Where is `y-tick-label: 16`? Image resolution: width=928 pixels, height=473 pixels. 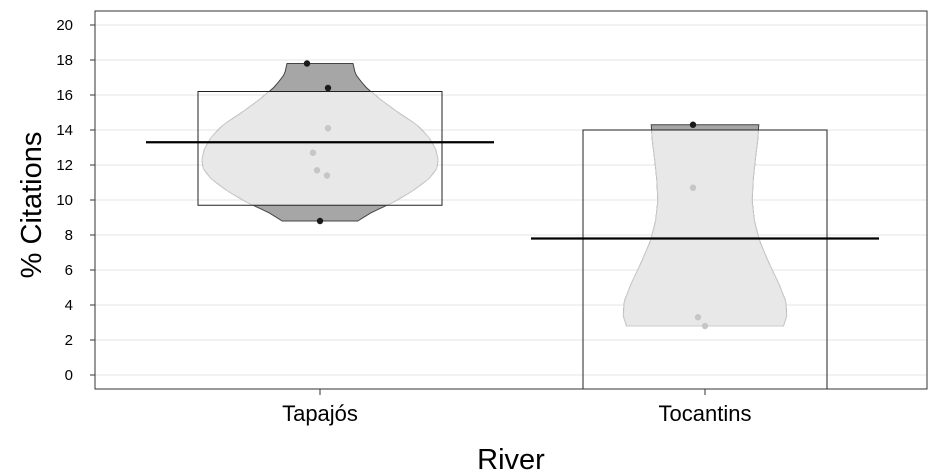
y-tick-label: 16 is located at coordinates (64, 95).